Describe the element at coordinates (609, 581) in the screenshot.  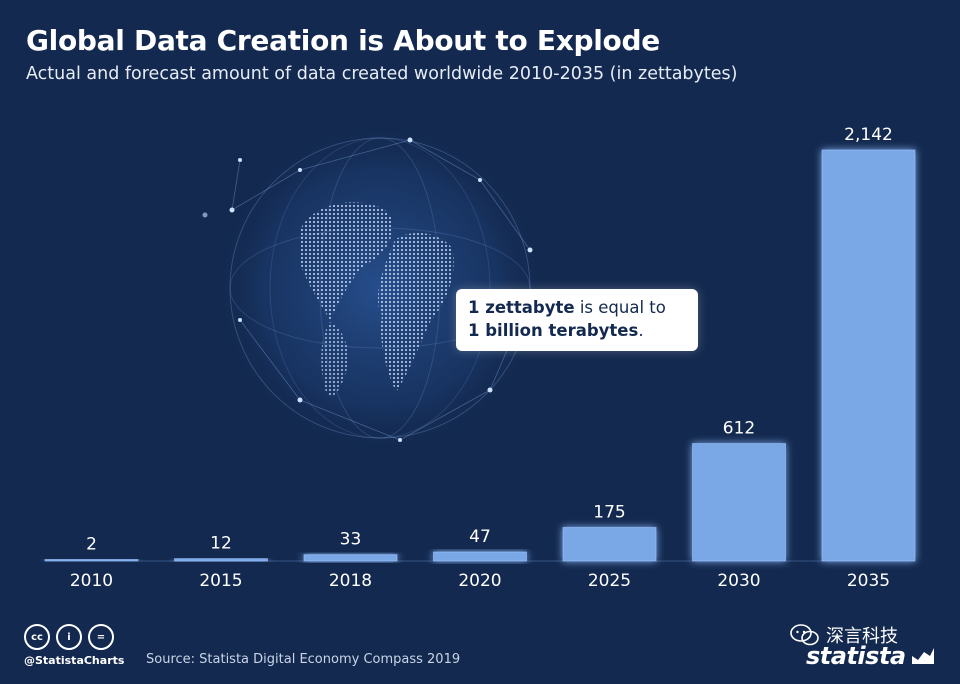
I see `category-label-2025: 2025` at that location.